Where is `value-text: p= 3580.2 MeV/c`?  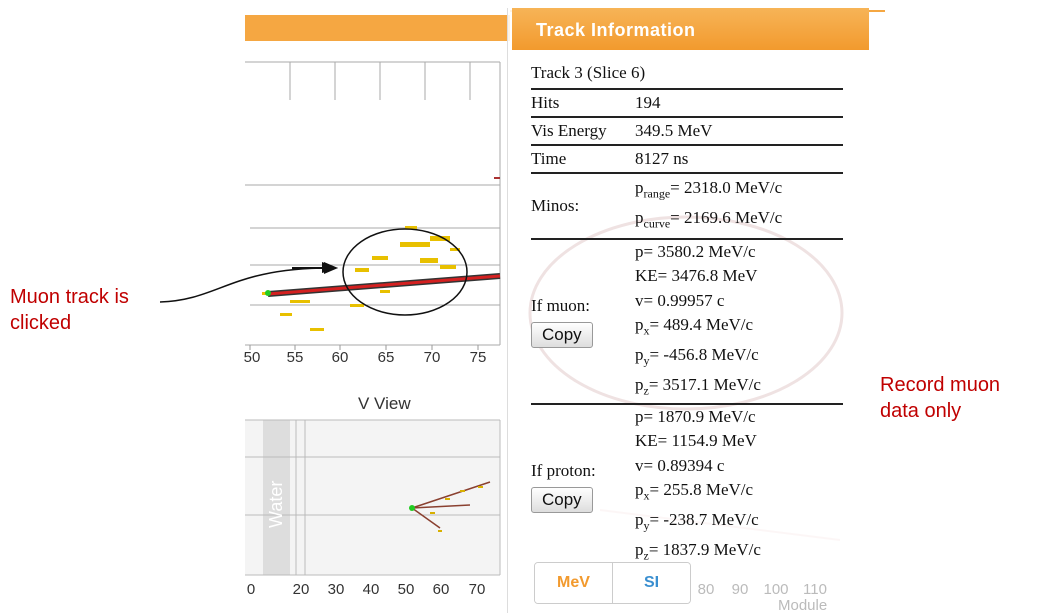
value-text: p= 3580.2 MeV/c is located at coordinates (695, 251).